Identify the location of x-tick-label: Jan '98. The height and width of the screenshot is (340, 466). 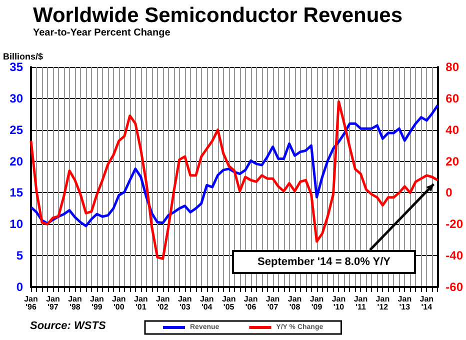
(75, 303).